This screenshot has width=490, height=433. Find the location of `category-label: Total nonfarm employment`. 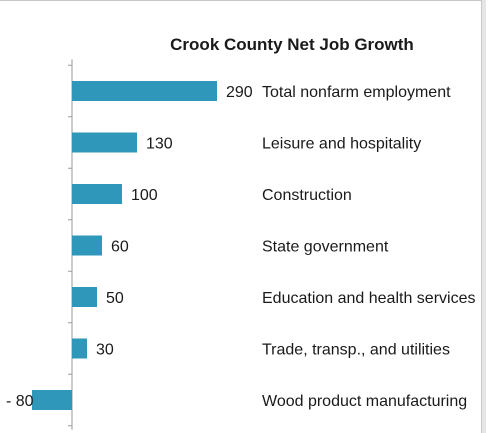

category-label: Total nonfarm employment is located at coordinates (356, 92).